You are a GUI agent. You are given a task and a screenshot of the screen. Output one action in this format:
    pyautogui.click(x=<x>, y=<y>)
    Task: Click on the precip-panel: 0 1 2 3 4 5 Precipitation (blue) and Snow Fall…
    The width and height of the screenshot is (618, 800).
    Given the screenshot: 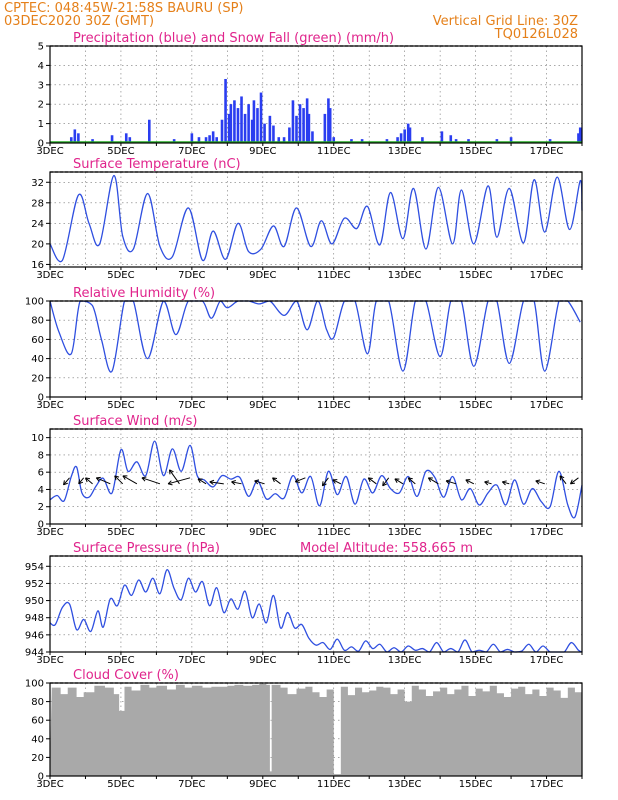 What is the action you would take?
    pyautogui.click(x=309, y=94)
    